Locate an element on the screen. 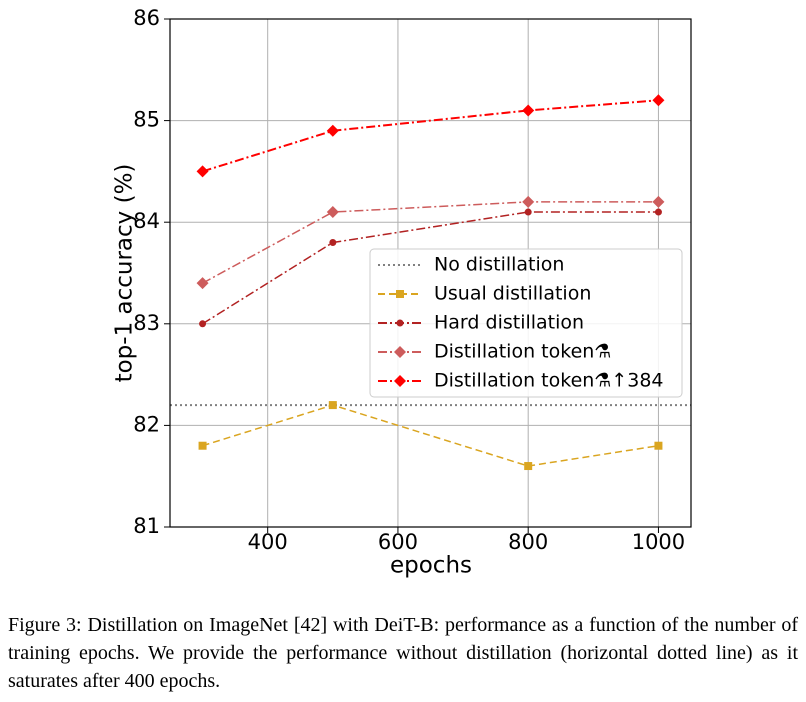 The height and width of the screenshot is (702, 806). legend-label: No distillation is located at coordinates (499, 265).